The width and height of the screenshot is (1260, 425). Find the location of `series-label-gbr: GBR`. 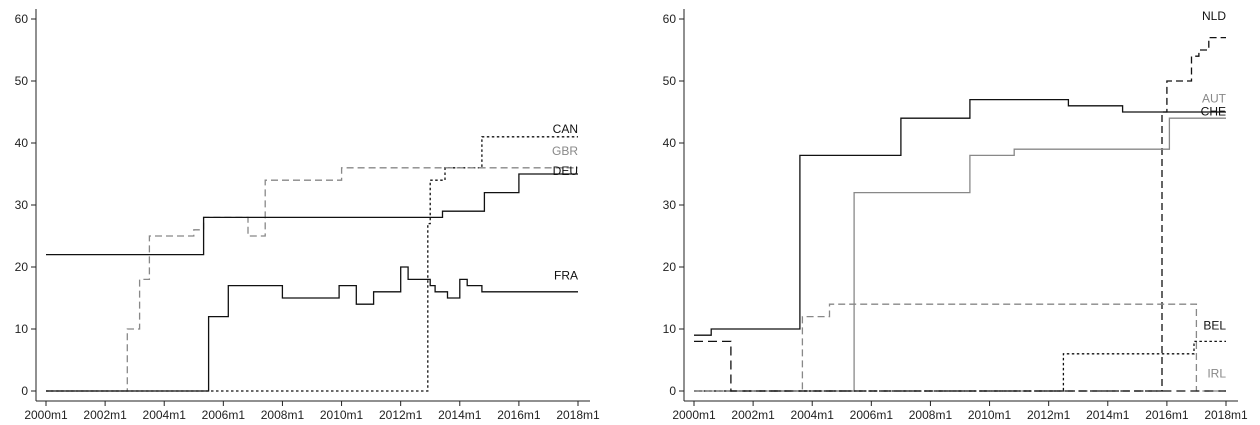

series-label-gbr: GBR is located at coordinates (565, 151).